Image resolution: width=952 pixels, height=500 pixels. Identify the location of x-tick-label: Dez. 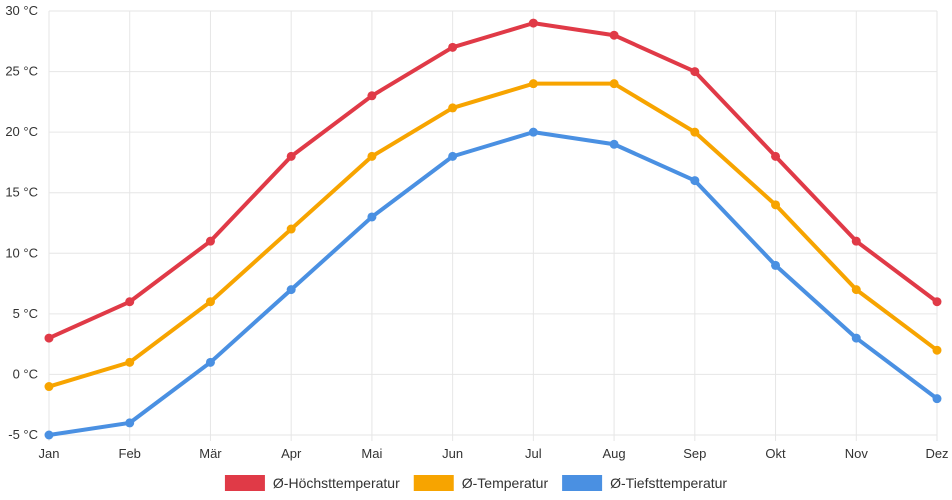
(936, 453).